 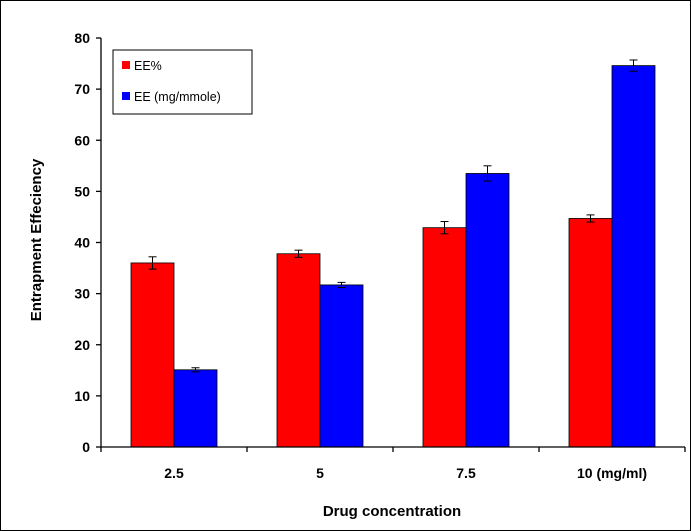 I want to click on y-ticks: 0 10 20 30 40 50 60 70 80, so click(x=87, y=242).